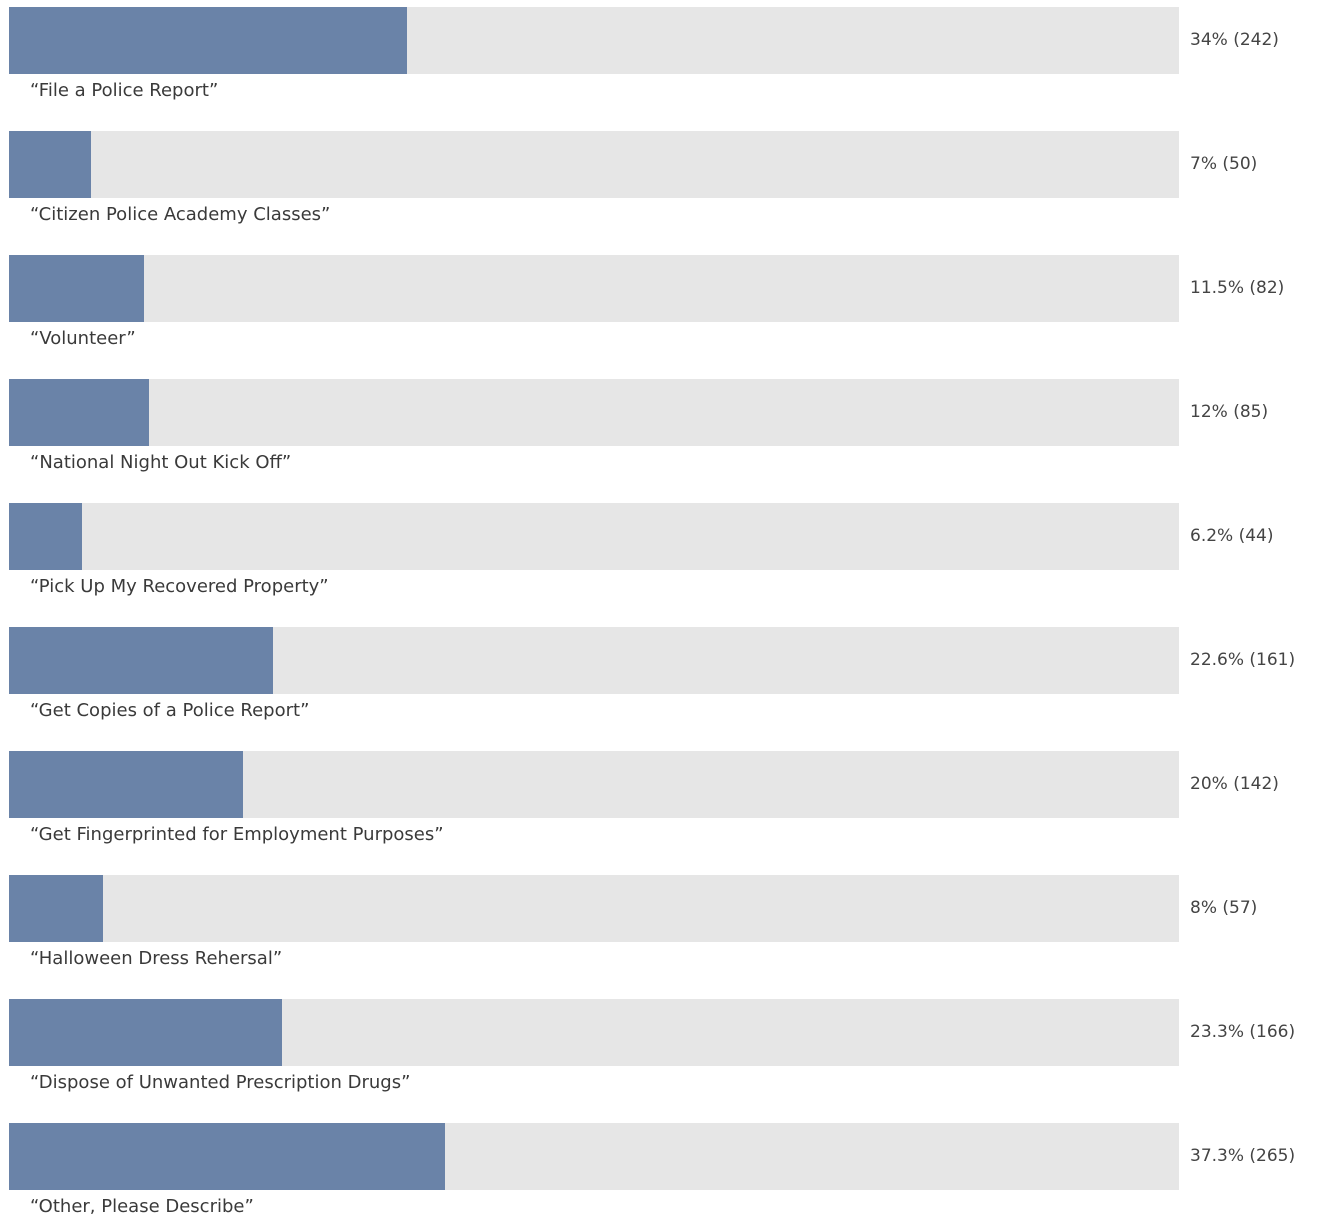  Describe the element at coordinates (1243, 1156) in the screenshot. I see `value-label: 37.3% (265)` at that location.